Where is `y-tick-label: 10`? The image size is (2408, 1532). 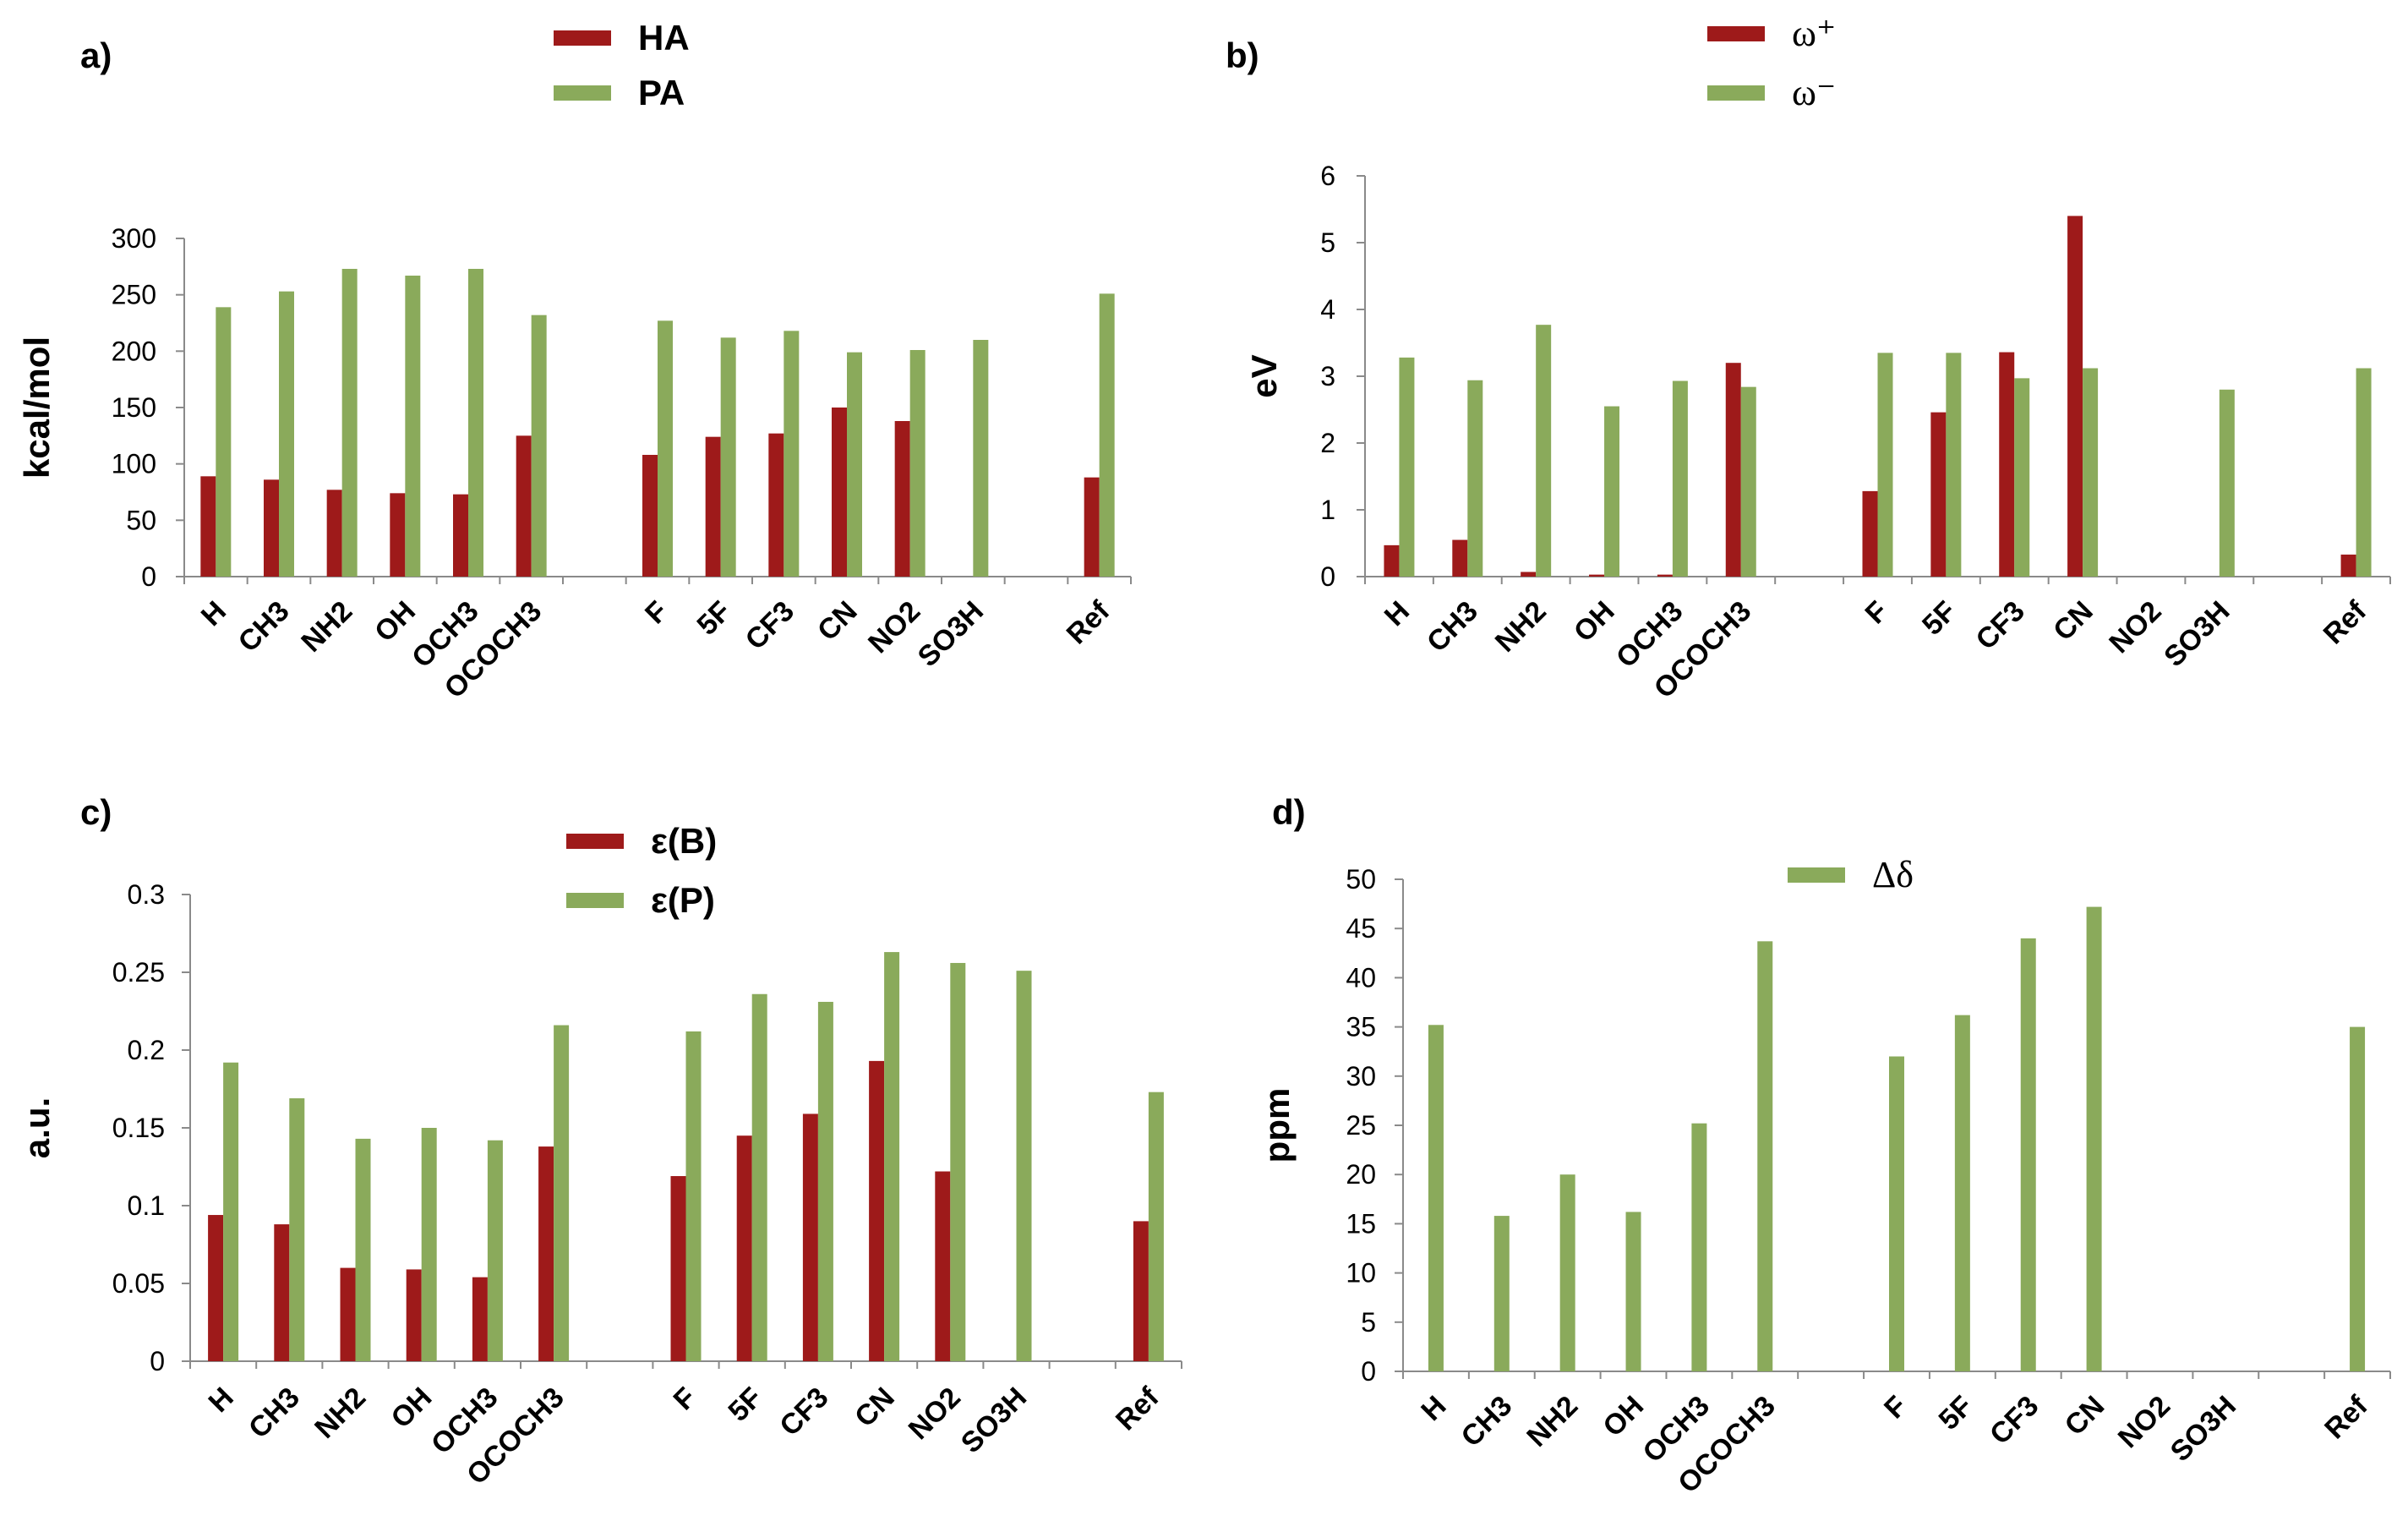
y-tick-label: 10 is located at coordinates (1361, 1273).